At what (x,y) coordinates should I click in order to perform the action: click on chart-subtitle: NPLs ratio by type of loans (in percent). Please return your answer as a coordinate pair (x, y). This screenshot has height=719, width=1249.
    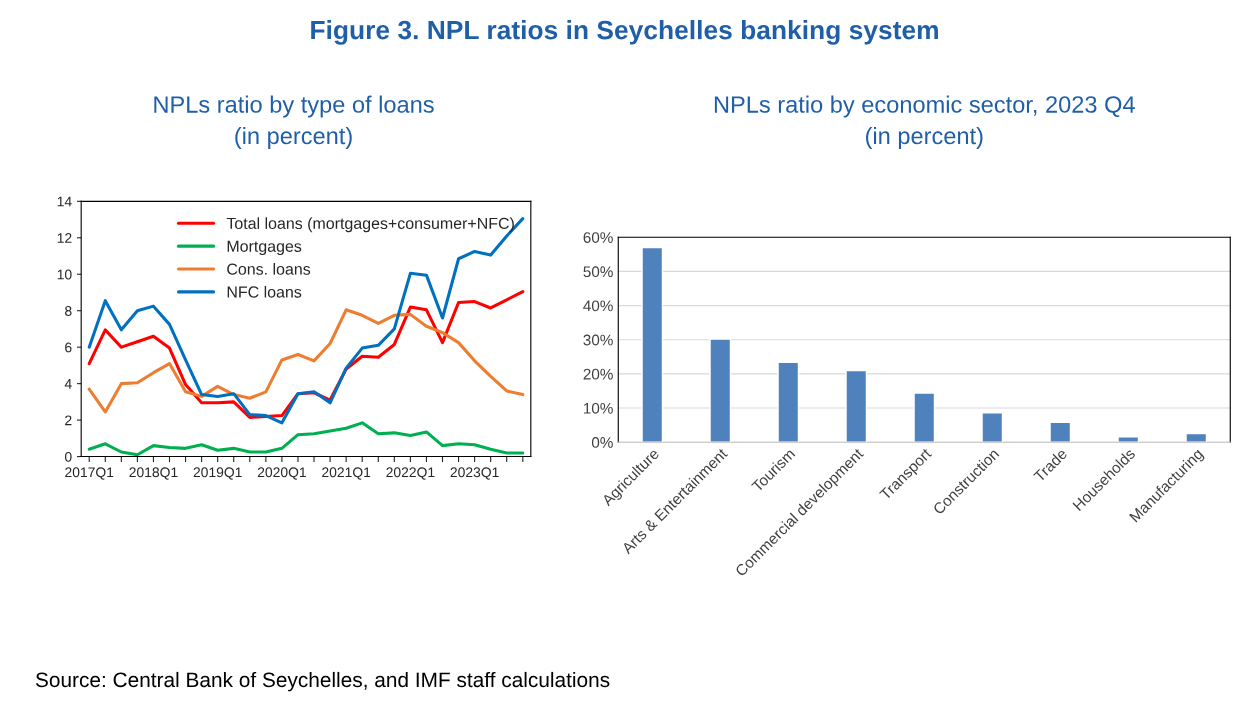
    Looking at the image, I should click on (294, 122).